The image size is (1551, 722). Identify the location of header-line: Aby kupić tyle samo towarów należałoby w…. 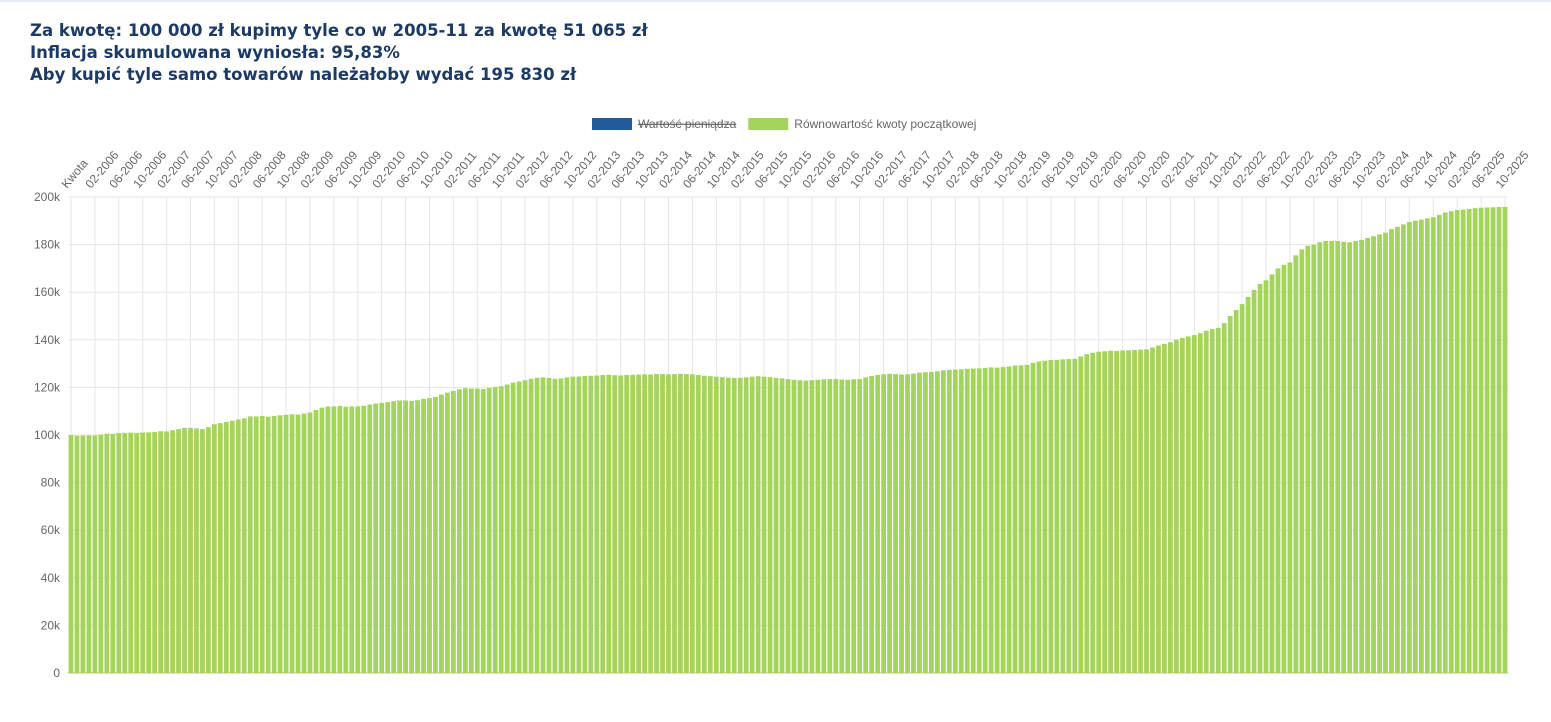
(303, 74).